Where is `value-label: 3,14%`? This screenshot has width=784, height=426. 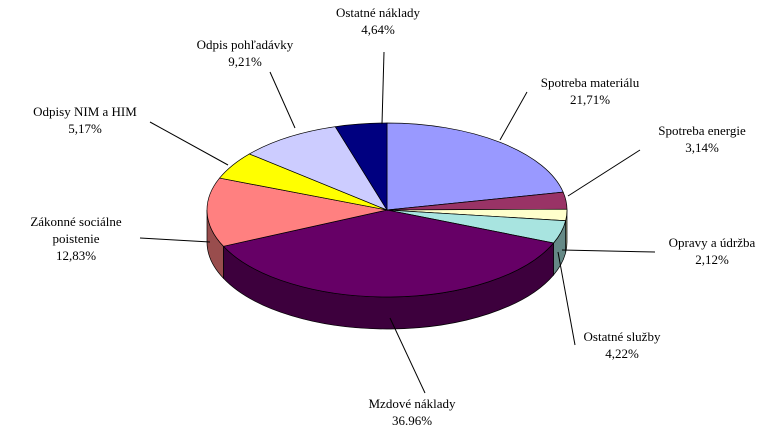
value-label: 3,14% is located at coordinates (702, 147).